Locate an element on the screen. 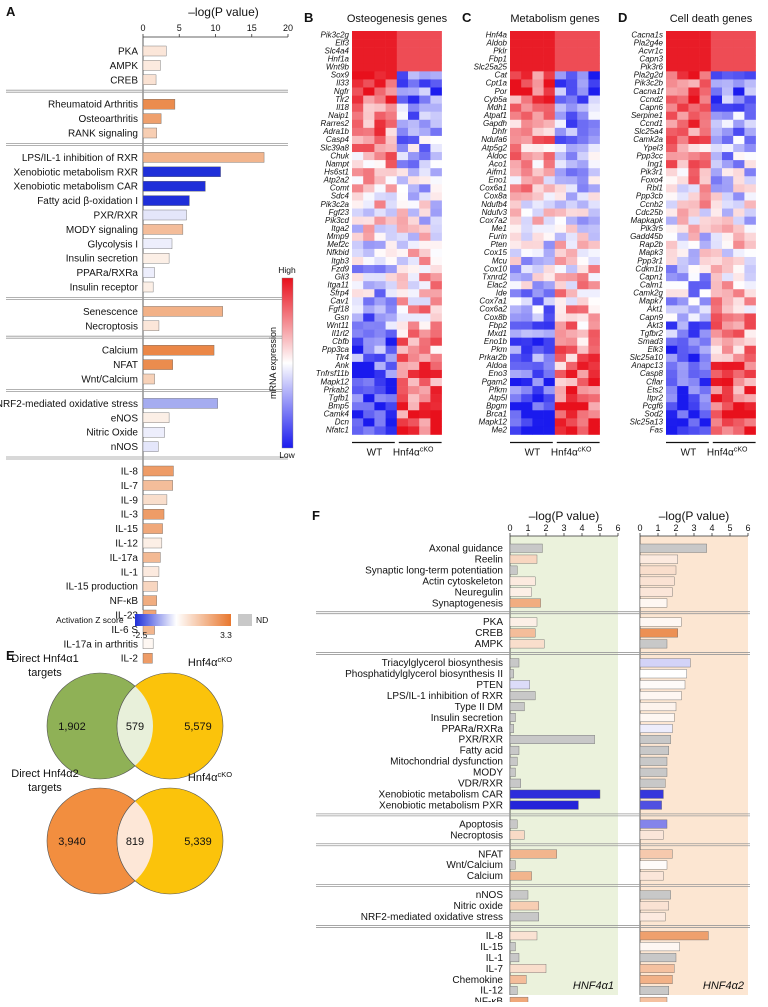 This screenshot has height=1007, width=768. heatmap-gene-label: Adra1b is located at coordinates (335, 131).